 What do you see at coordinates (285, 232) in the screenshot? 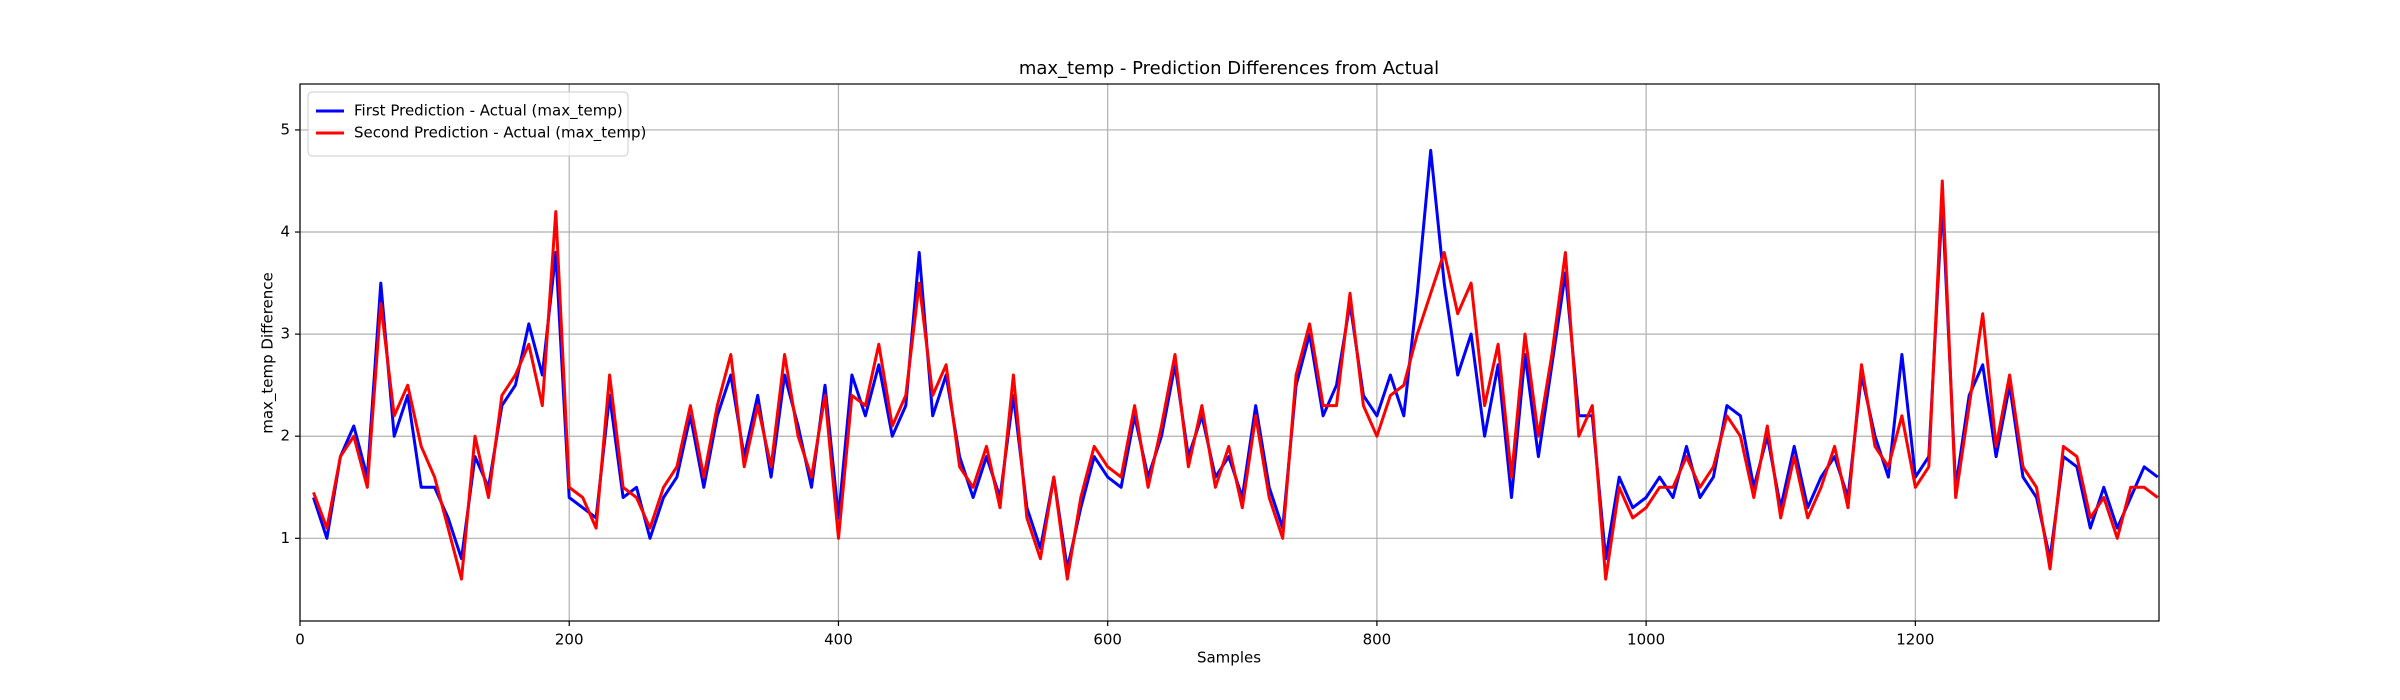
I see `y-tick-label: 4` at bounding box center [285, 232].